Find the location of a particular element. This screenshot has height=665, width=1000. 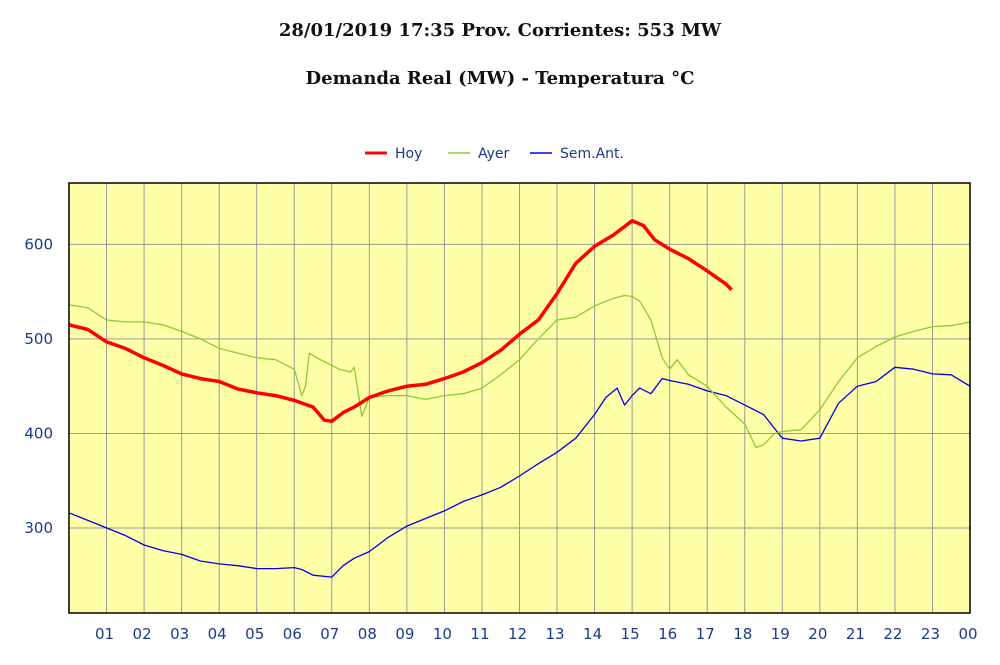

x-tick-label: 14 is located at coordinates (592, 634).